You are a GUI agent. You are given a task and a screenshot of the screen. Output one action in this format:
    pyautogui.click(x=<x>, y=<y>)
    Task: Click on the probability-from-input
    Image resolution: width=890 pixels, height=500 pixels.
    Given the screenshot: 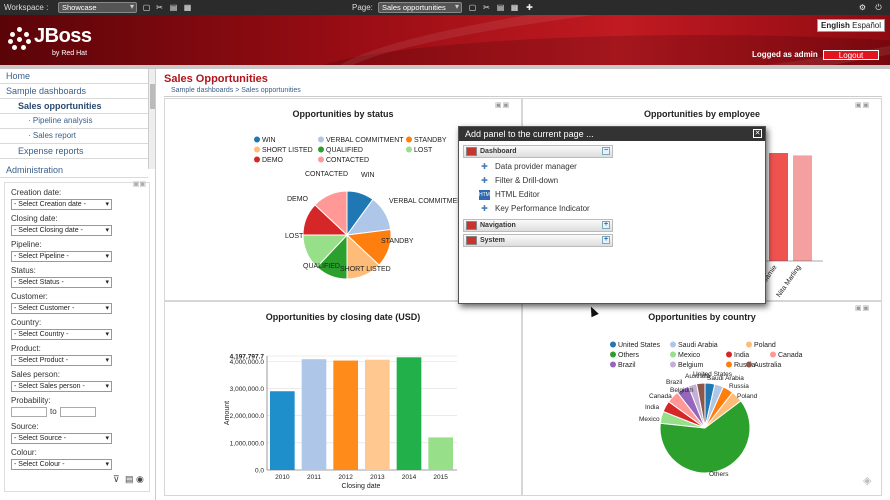 What is the action you would take?
    pyautogui.click(x=29, y=412)
    